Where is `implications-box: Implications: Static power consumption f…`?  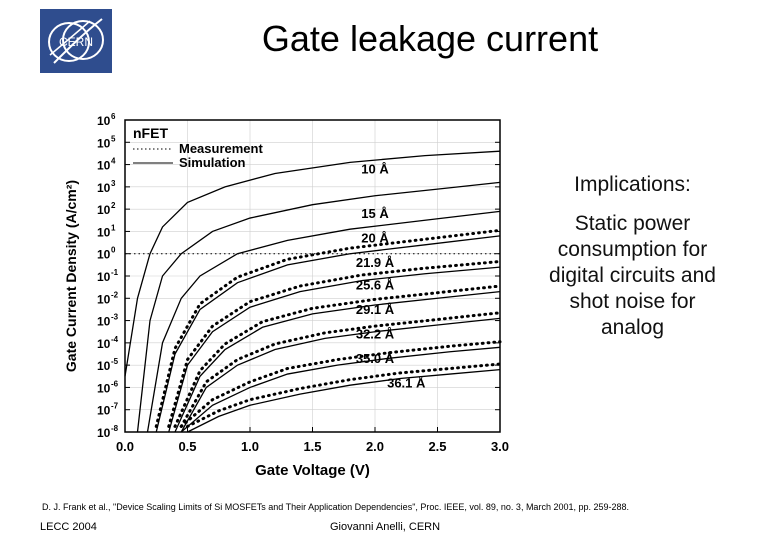
implications-box: Implications: Static power consumption f… is located at coordinates (632, 256).